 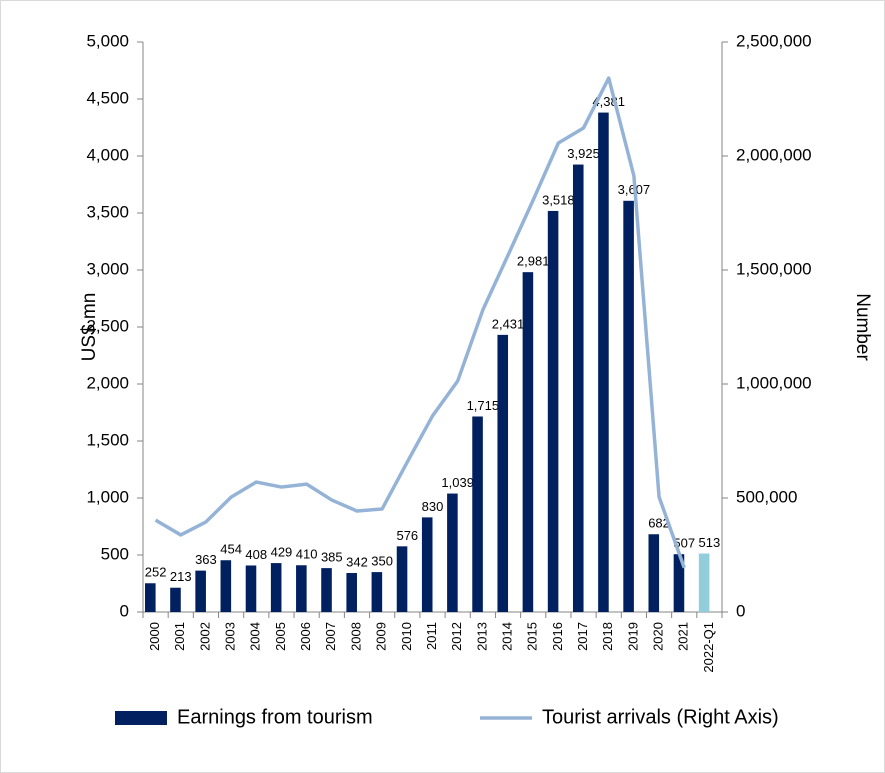 What do you see at coordinates (481, 636) in the screenshot?
I see `x-tick-label: 2013` at bounding box center [481, 636].